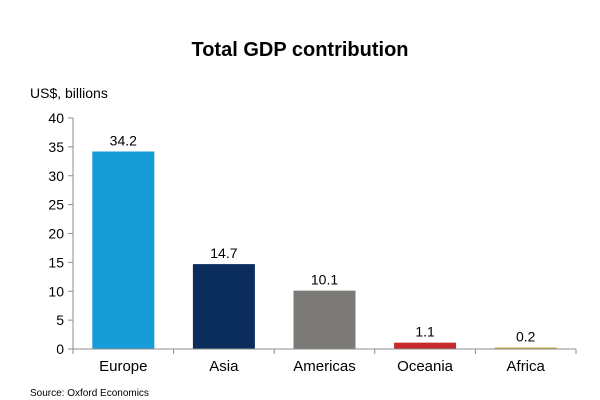 This screenshot has height=400, width=600. I want to click on y-tick-label: 25, so click(56, 205).